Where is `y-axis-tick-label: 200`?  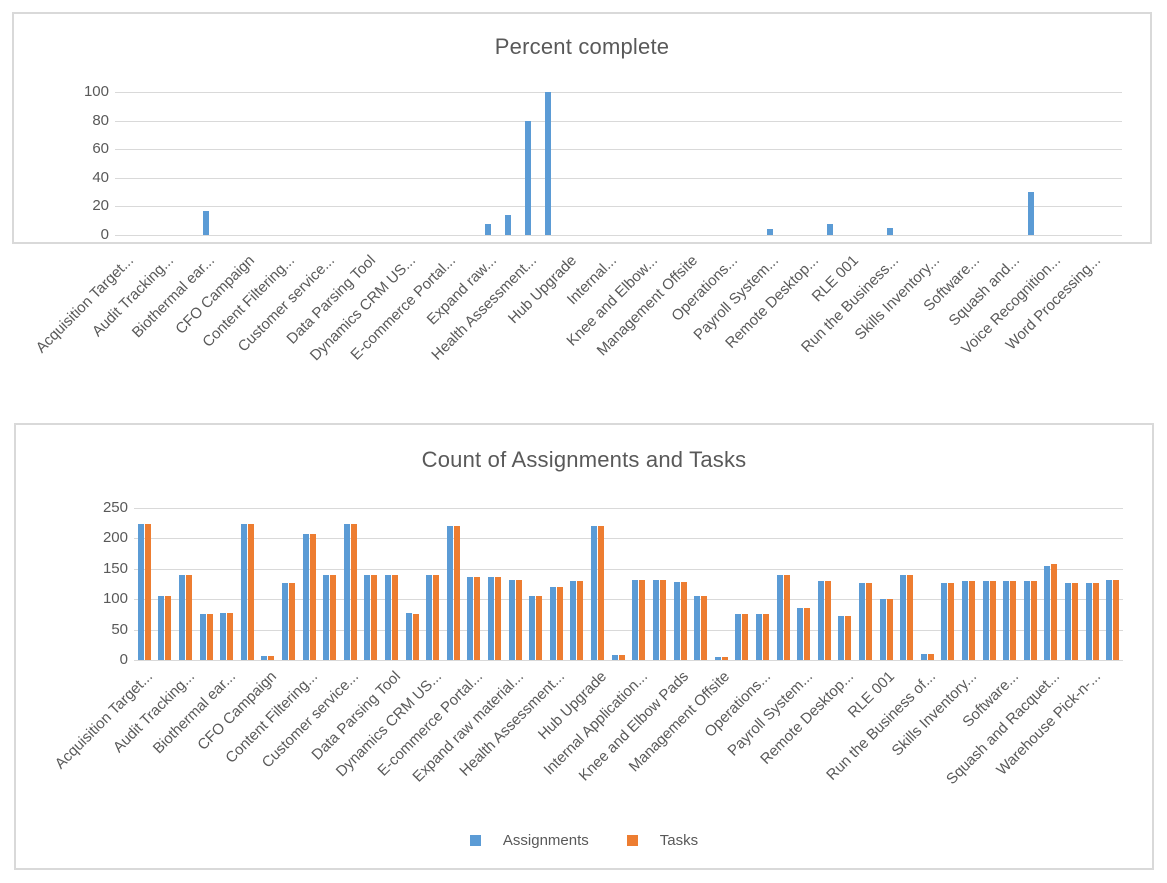 y-axis-tick-label: 200 is located at coordinates (115, 538).